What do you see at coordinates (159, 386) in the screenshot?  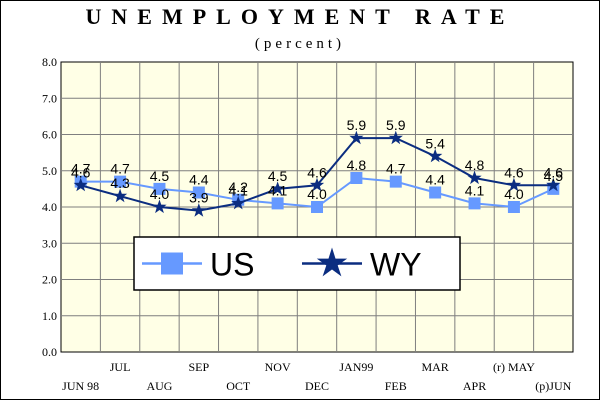 I see `x-tick-label: AUG` at bounding box center [159, 386].